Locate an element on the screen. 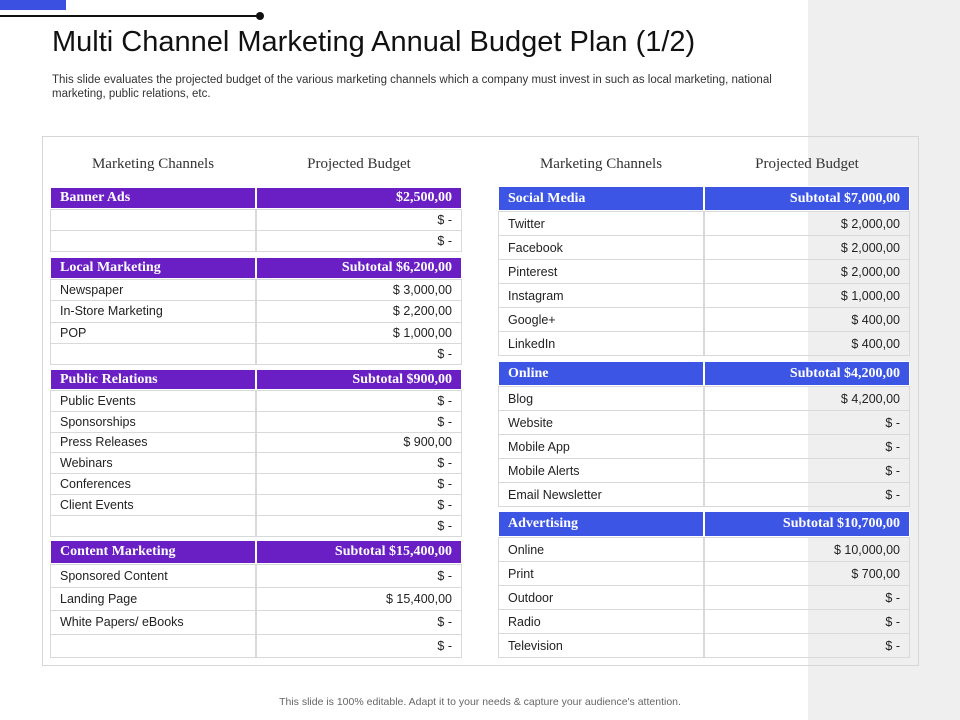 The image size is (960, 720). channel-cell: Television is located at coordinates (601, 645).